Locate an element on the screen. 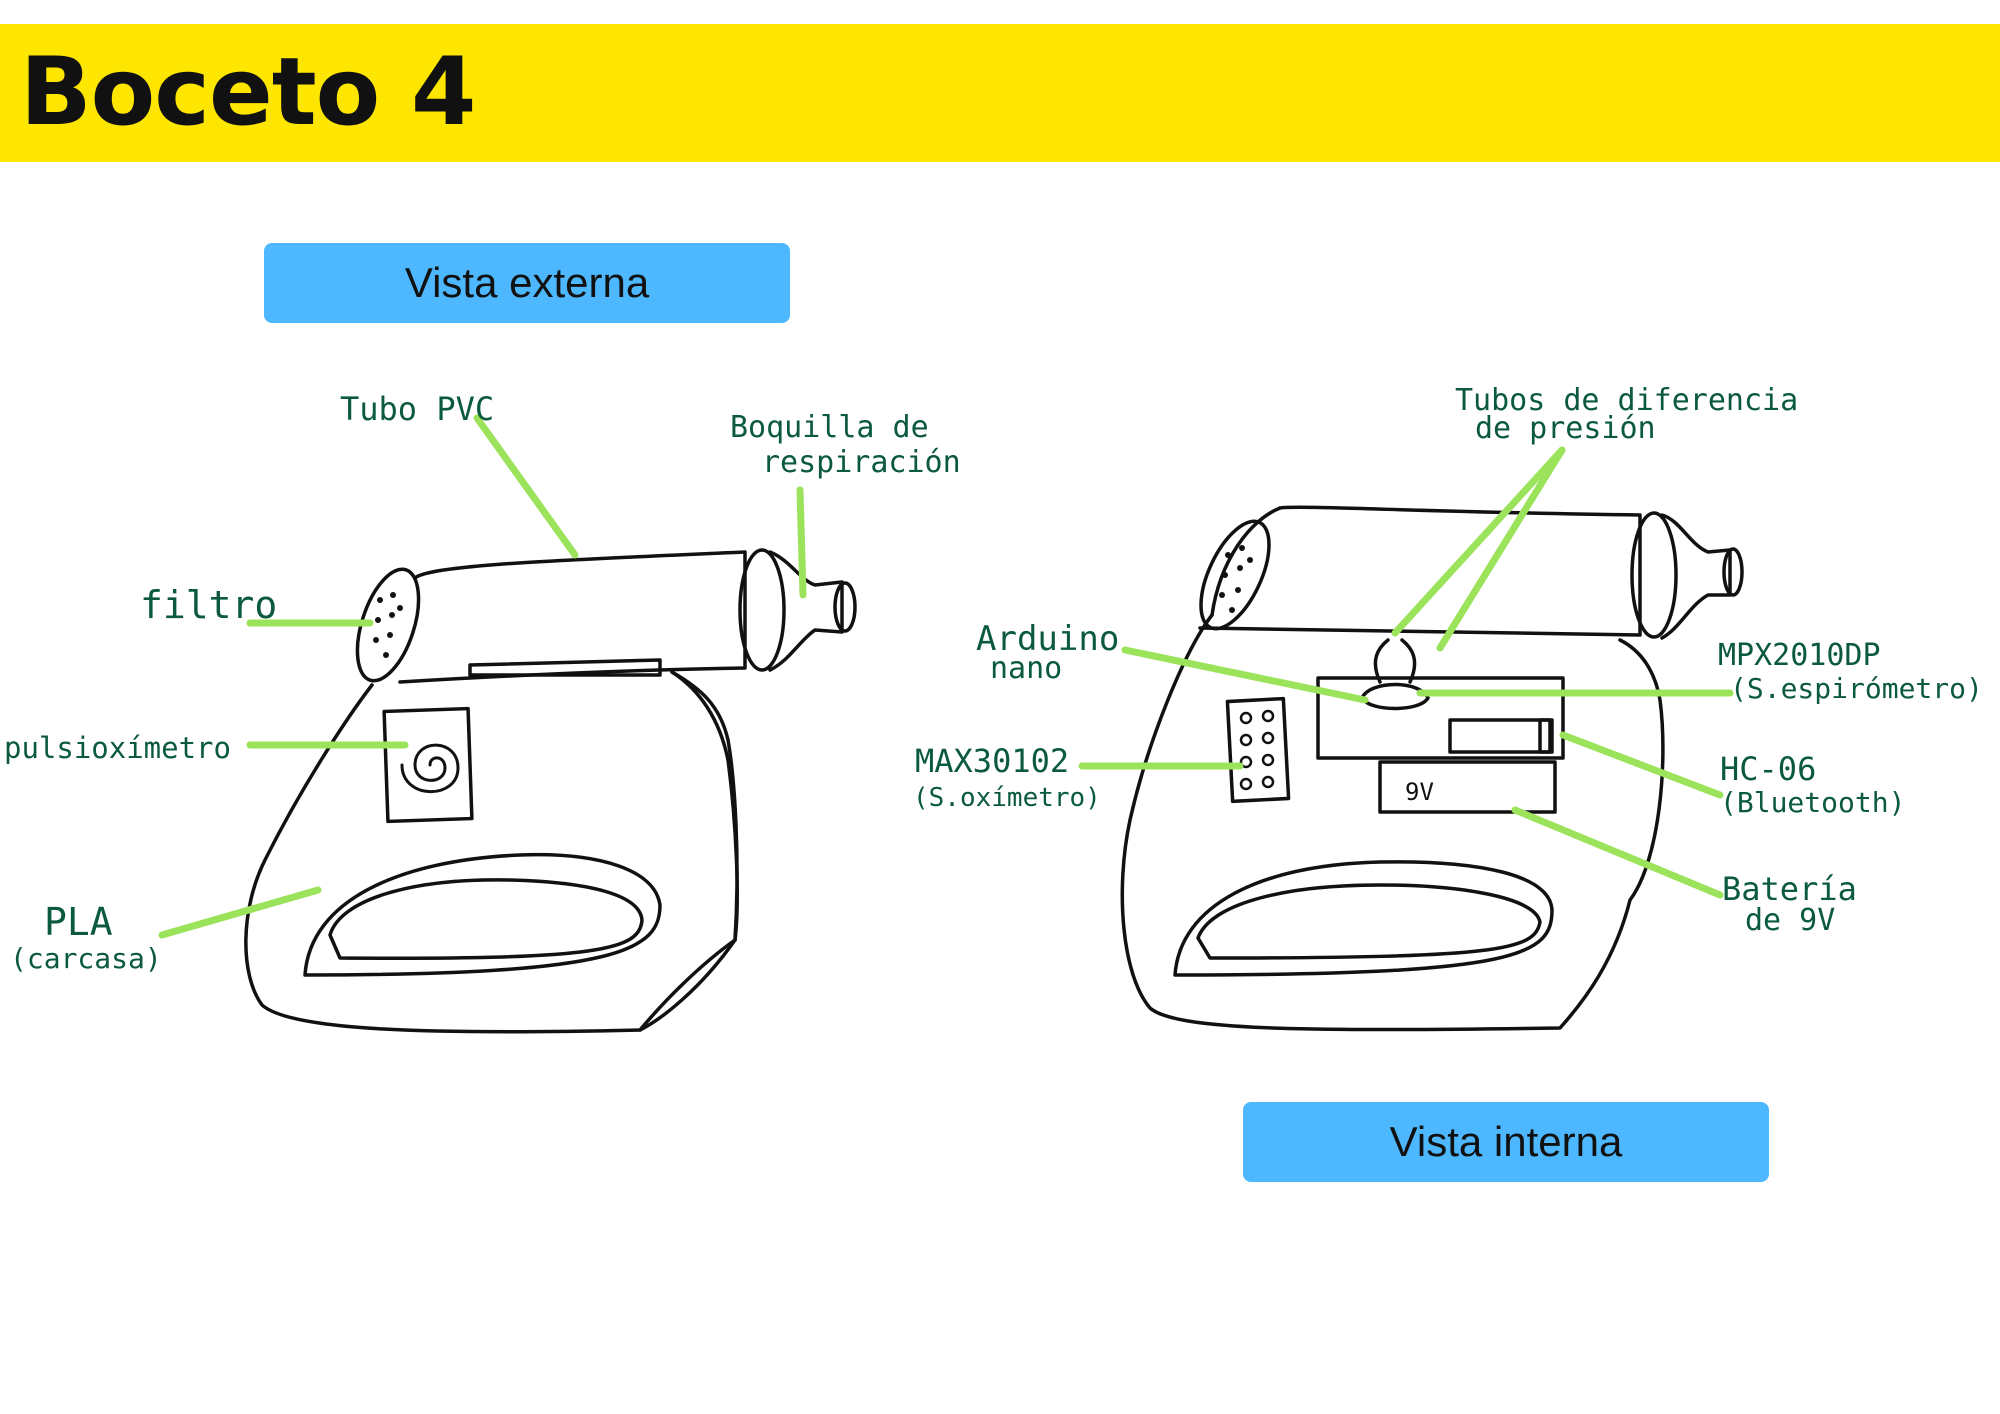 Image resolution: width=2000 pixels, height=1414 pixels. int-filter-holes is located at coordinates (1236, 579).